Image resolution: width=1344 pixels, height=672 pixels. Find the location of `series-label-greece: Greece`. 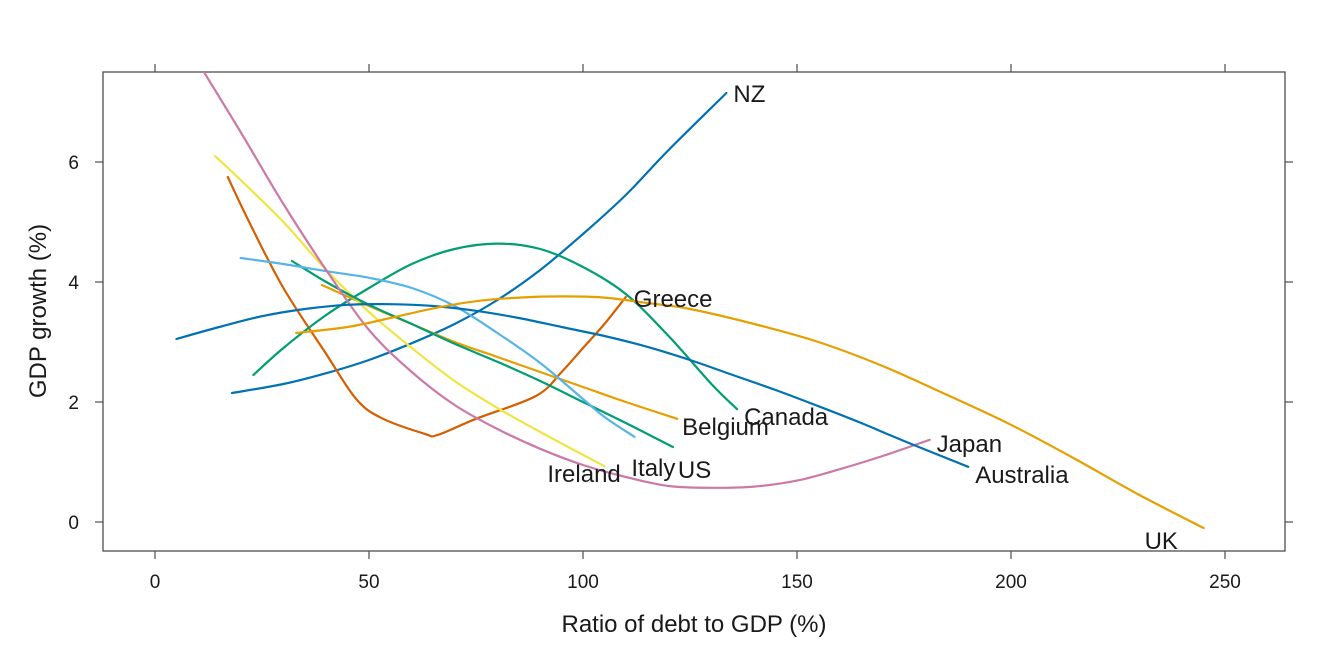

series-label-greece: Greece is located at coordinates (673, 299).